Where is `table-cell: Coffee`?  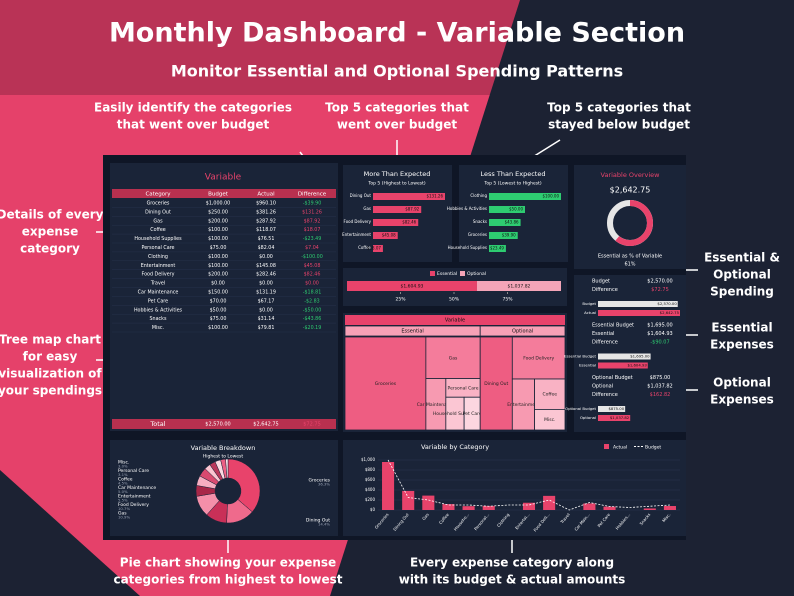
table-cell: Coffee is located at coordinates (158, 230).